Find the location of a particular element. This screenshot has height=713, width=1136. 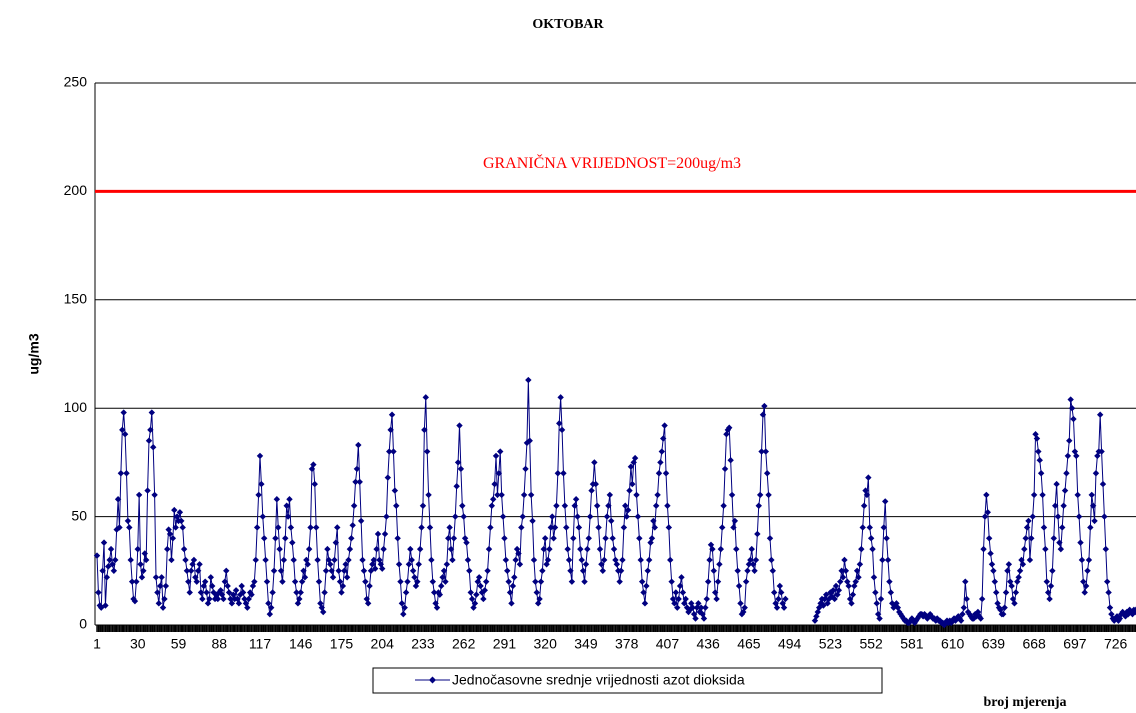

y-tick-label: 0 is located at coordinates (83, 624).